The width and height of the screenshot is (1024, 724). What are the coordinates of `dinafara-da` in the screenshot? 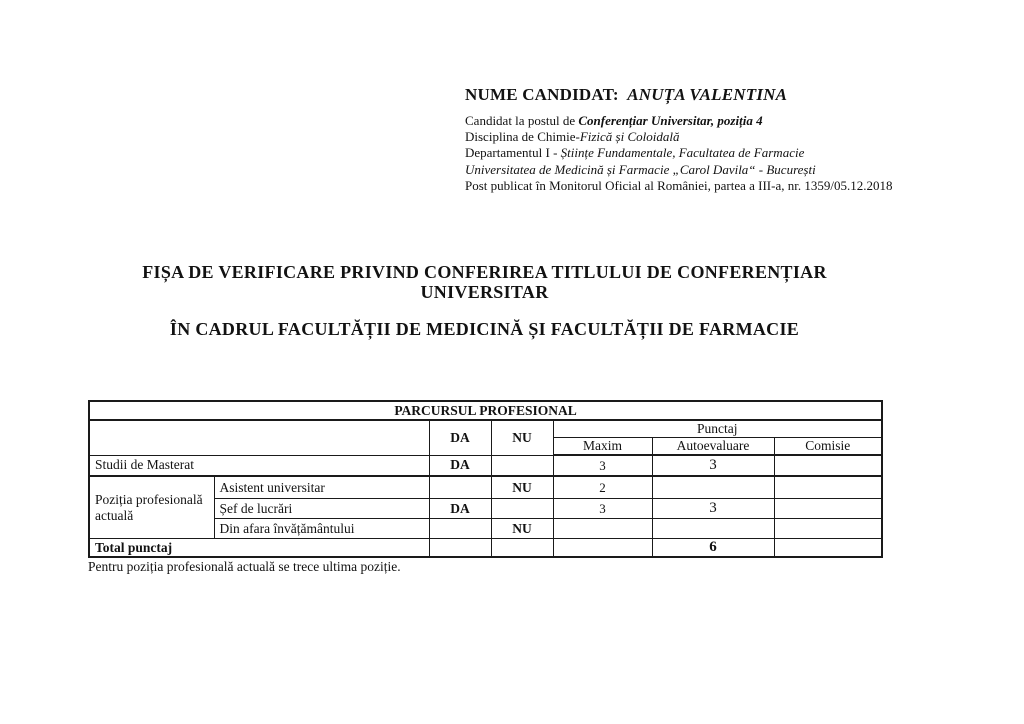 It's located at (460, 528).